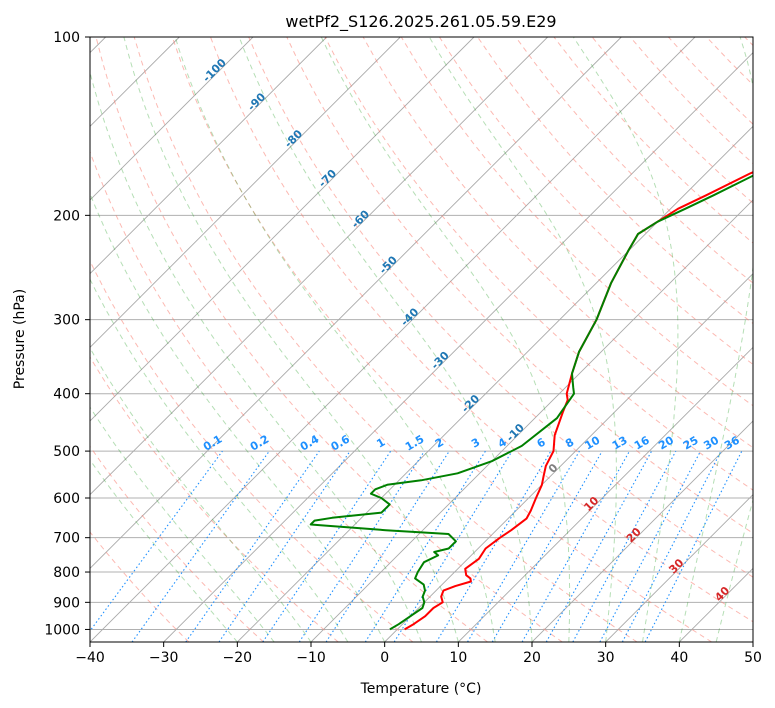 The image size is (775, 708). What do you see at coordinates (20, 339) in the screenshot?
I see `y-axis-label: Pressure (hPa)` at bounding box center [20, 339].